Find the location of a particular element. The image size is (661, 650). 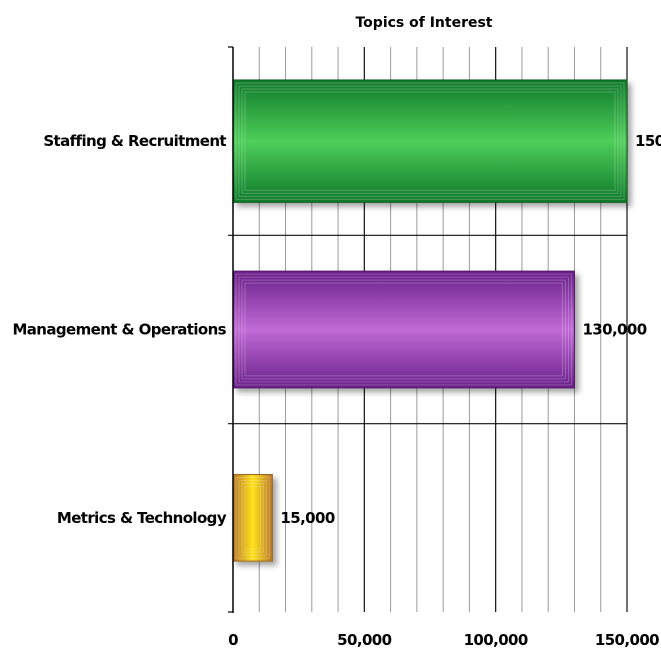

data-label: 15,000 is located at coordinates (307, 518).